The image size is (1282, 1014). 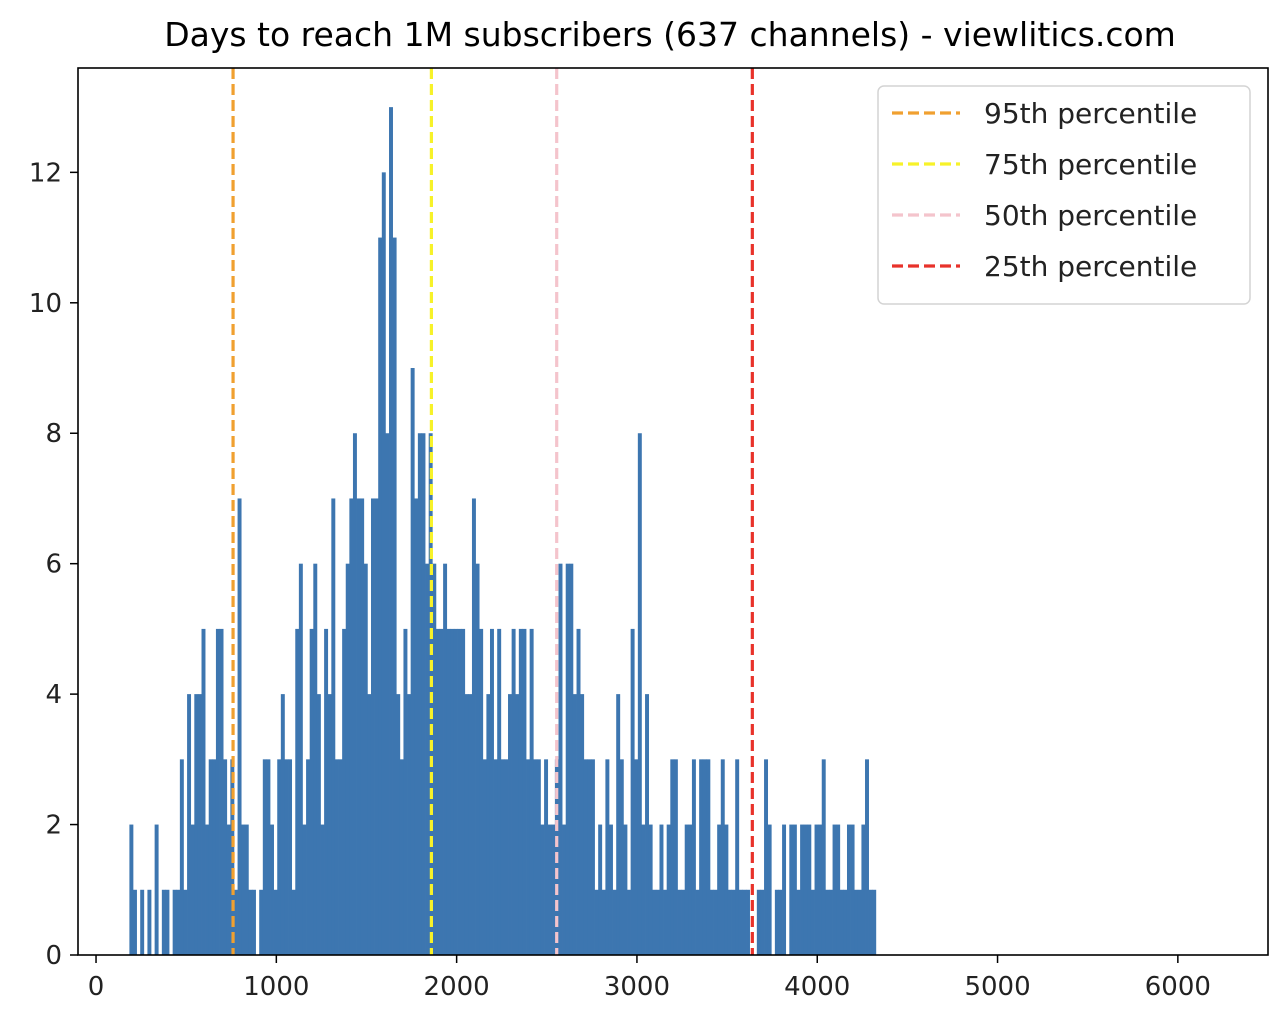 I want to click on x-tick-label: 1000, so click(x=276, y=987).